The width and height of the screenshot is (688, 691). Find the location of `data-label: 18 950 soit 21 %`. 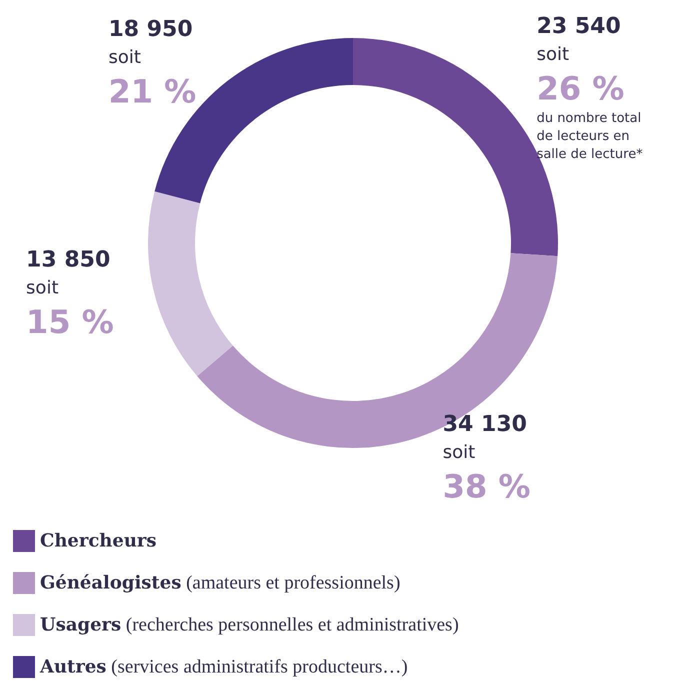

data-label: 18 950 soit 21 % is located at coordinates (152, 63).